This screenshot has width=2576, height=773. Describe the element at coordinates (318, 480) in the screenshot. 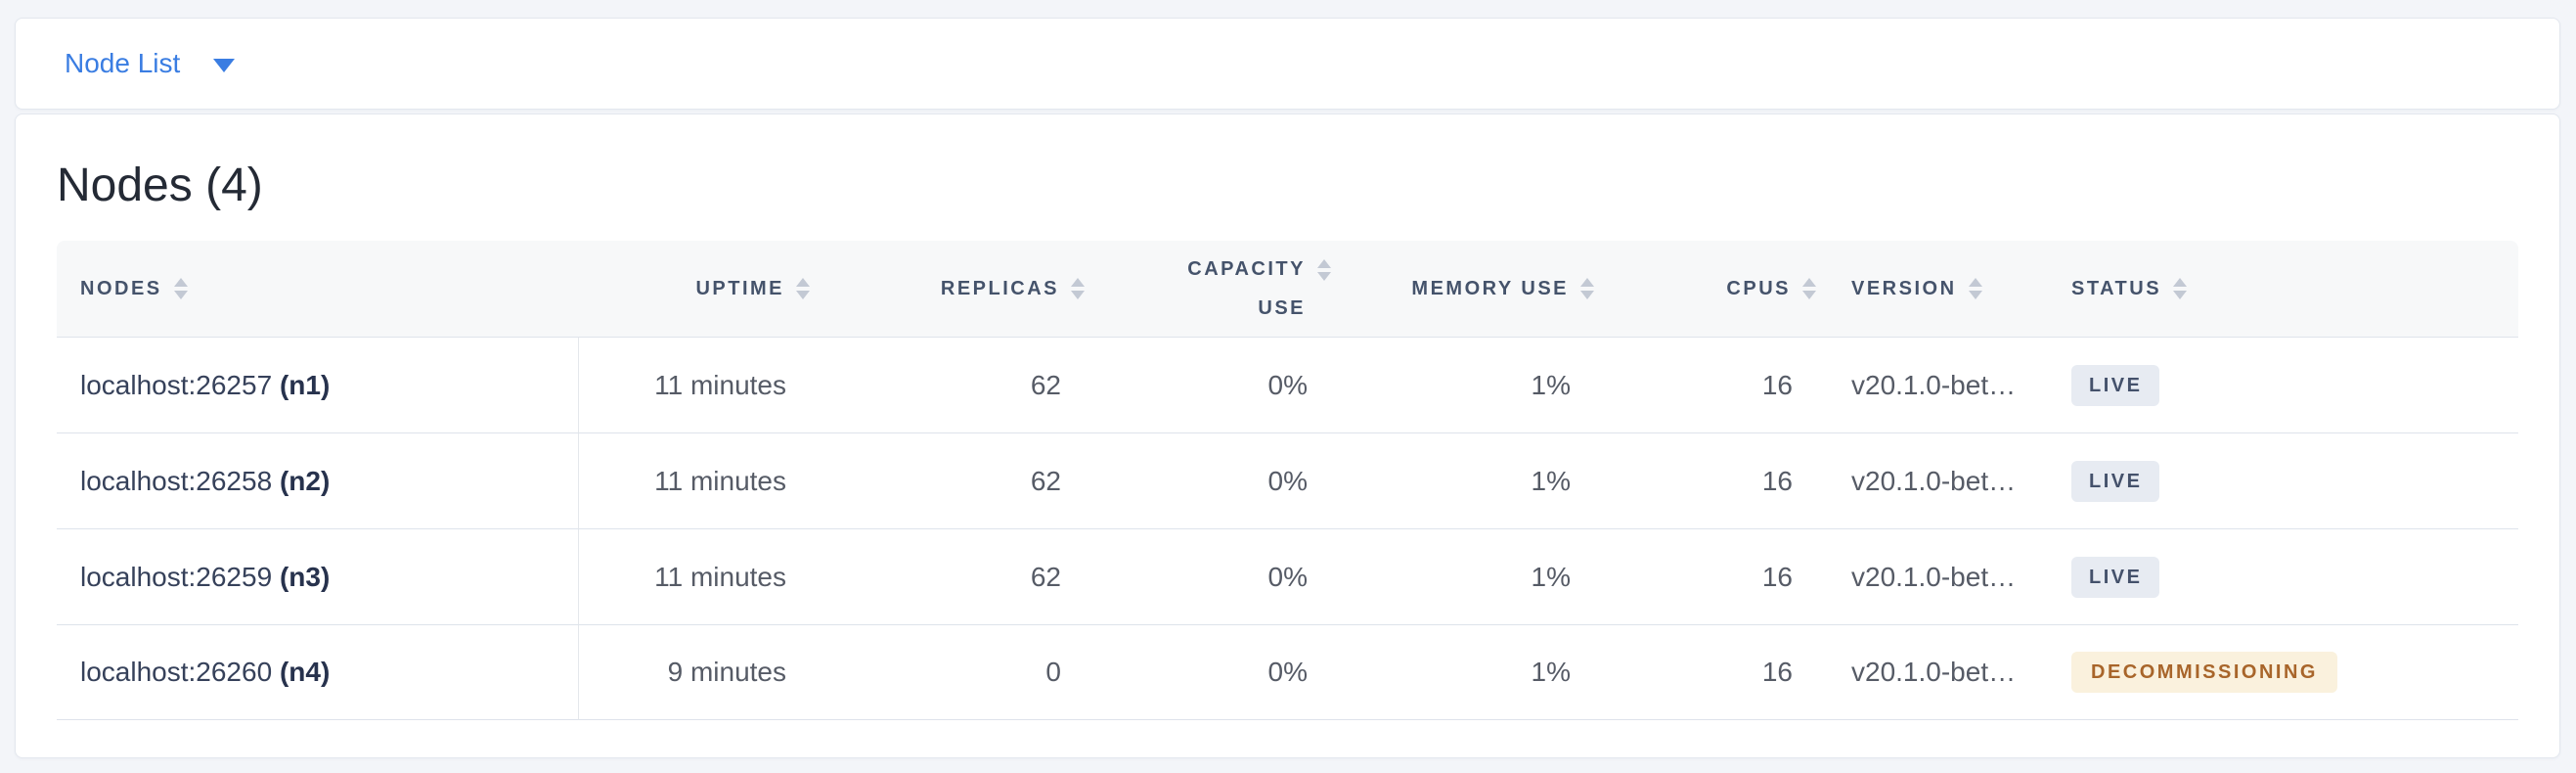

I see `node-address-cell: localhost:26258 (n2)` at that location.